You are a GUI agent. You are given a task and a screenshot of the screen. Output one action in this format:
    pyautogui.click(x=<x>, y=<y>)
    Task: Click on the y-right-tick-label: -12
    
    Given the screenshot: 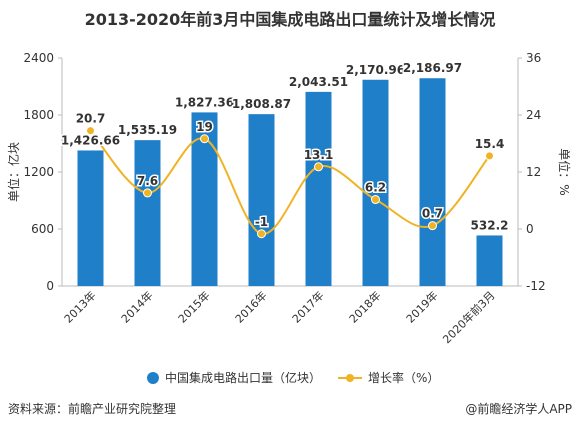 What is the action you would take?
    pyautogui.click(x=536, y=286)
    